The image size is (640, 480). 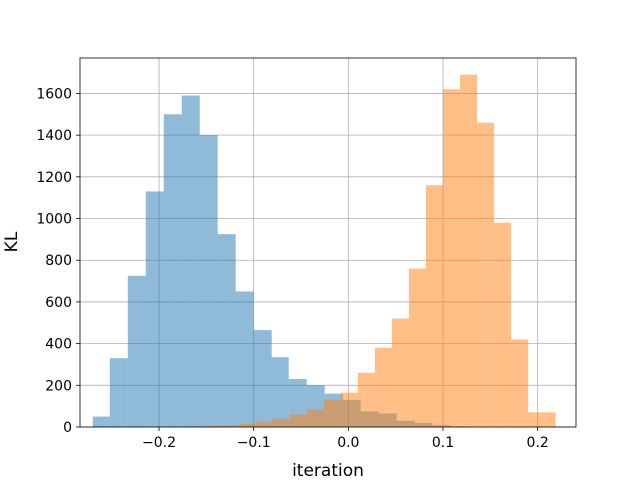 I want to click on y-tick-label: 1400, so click(x=54, y=136).